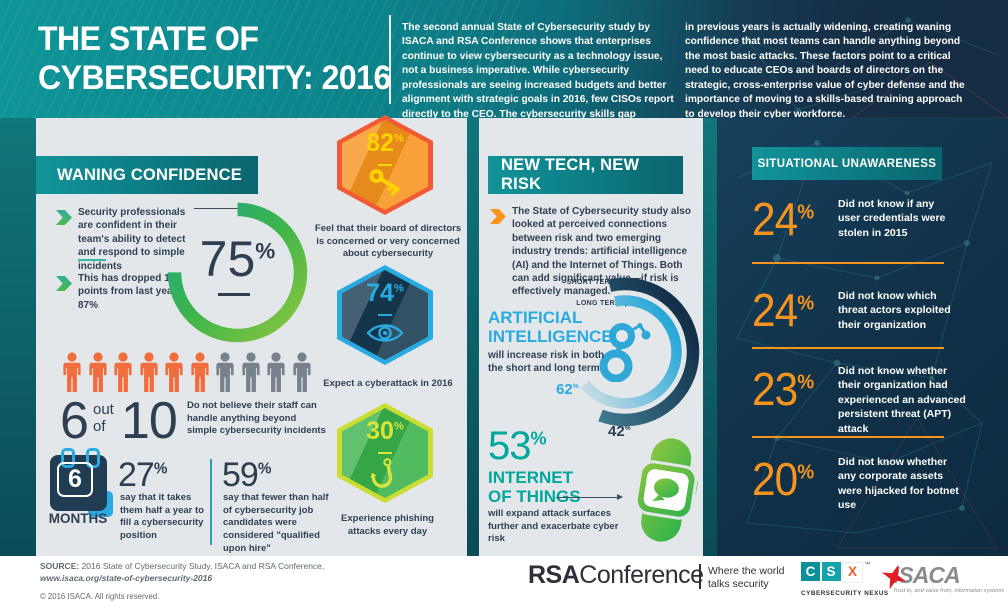  I want to click on pointer-arrow-icon, so click(620, 497).